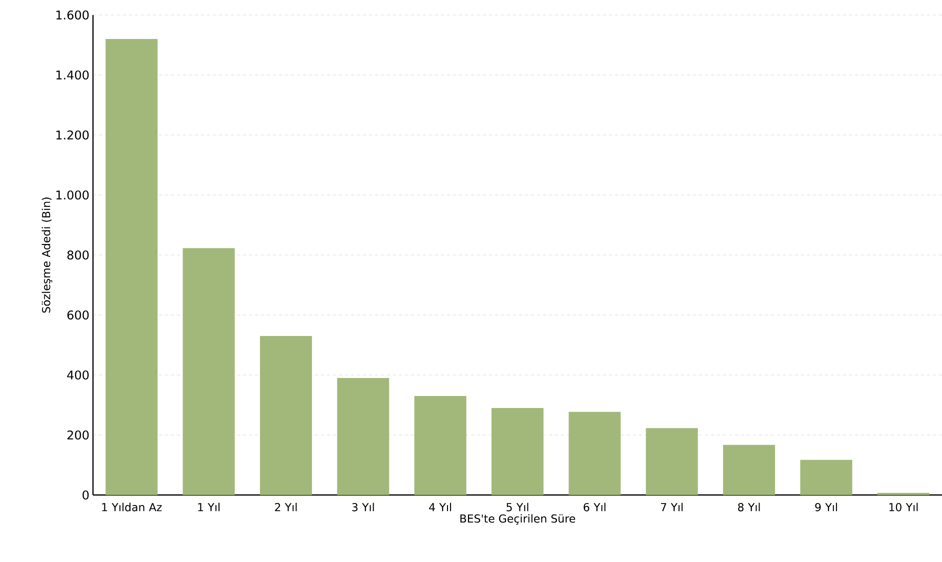 This screenshot has width=942, height=562. I want to click on y-tick-label: 1.400, so click(72, 75).